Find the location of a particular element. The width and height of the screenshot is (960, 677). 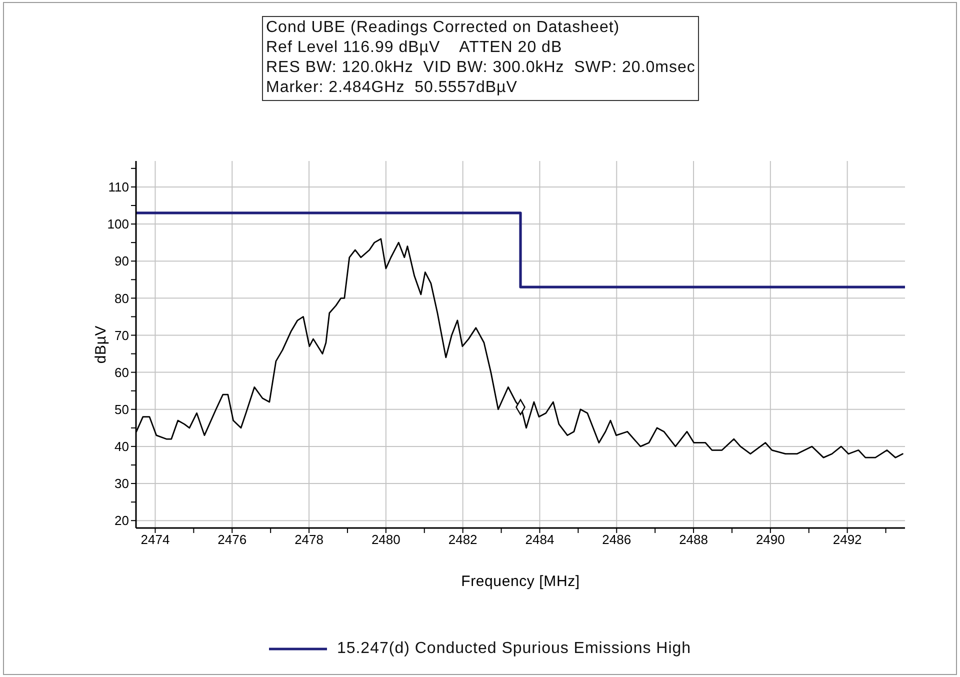

y-tick-label: 80 is located at coordinates (121, 298).